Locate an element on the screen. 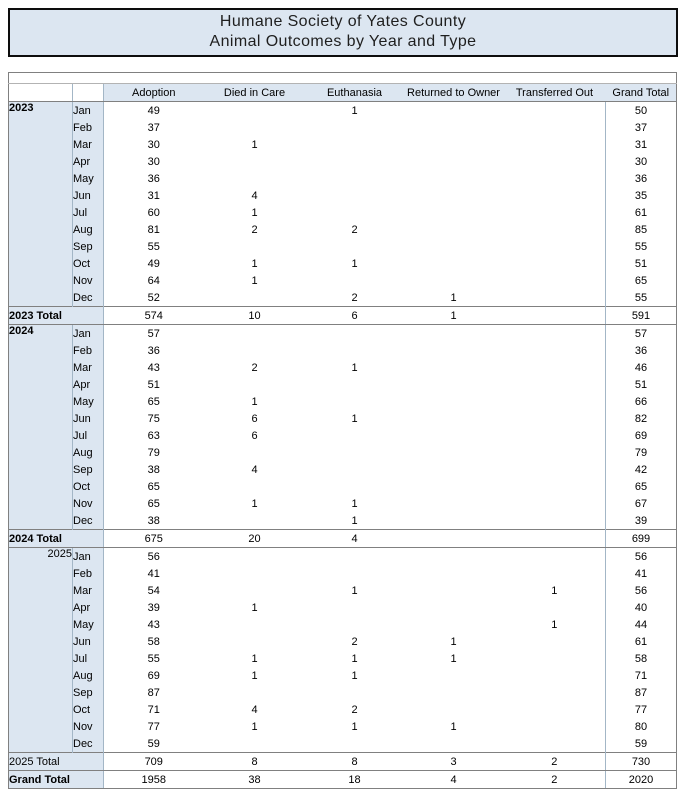 Image resolution: width=684 pixels, height=790 pixels. grand-total-label: Grand Total is located at coordinates (56, 779).